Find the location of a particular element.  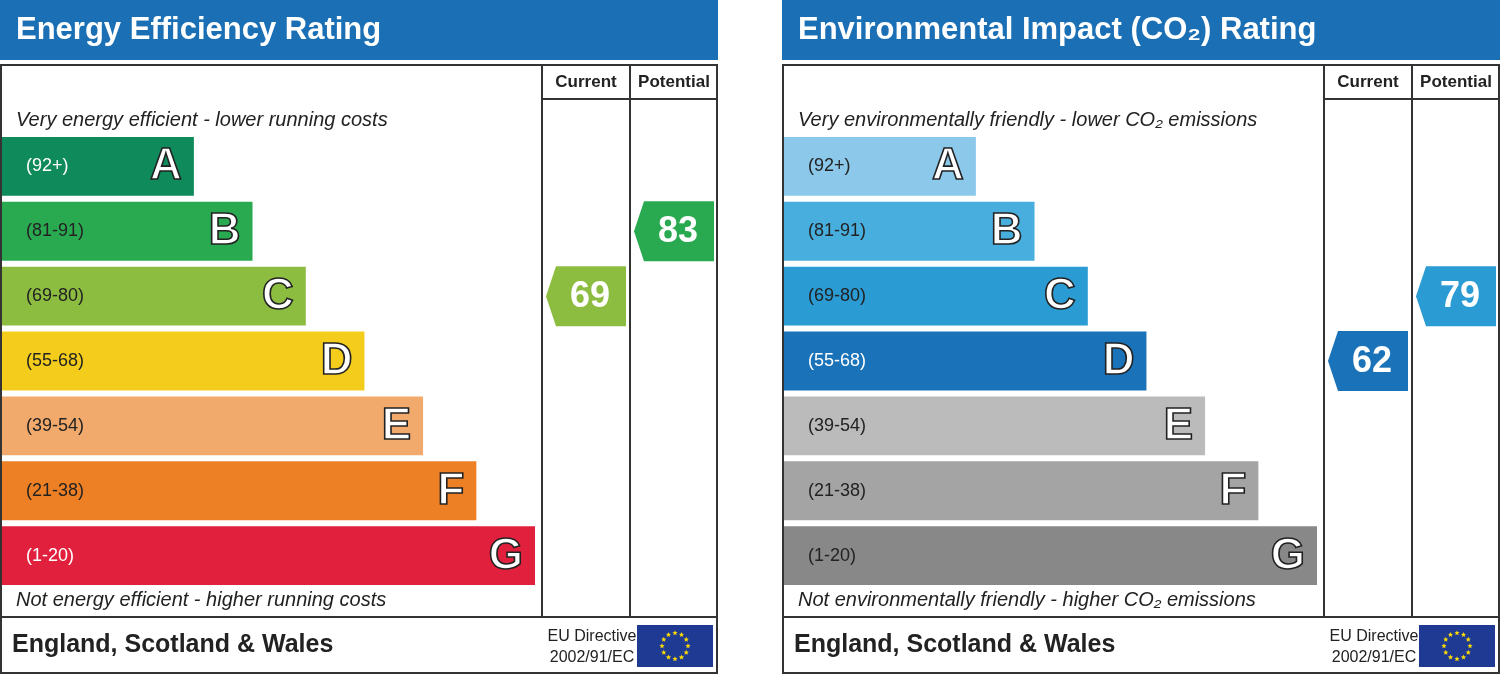

text: Very energy efficient - lower running costs is located at coordinates (202, 119).